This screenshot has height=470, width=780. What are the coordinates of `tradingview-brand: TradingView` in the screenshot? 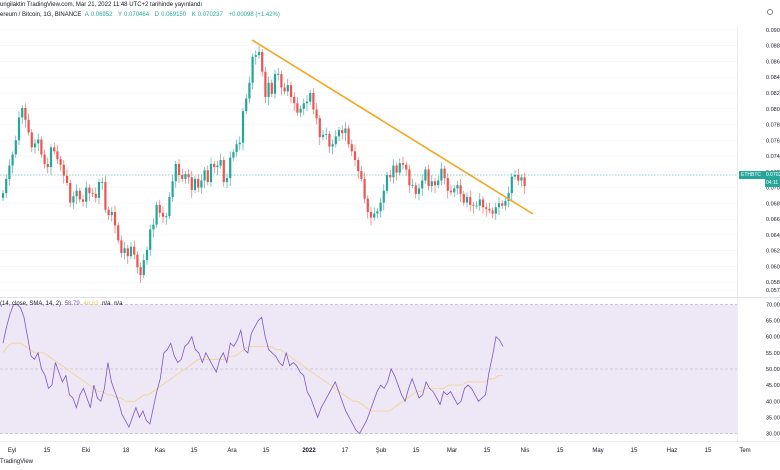 It's located at (17, 462).